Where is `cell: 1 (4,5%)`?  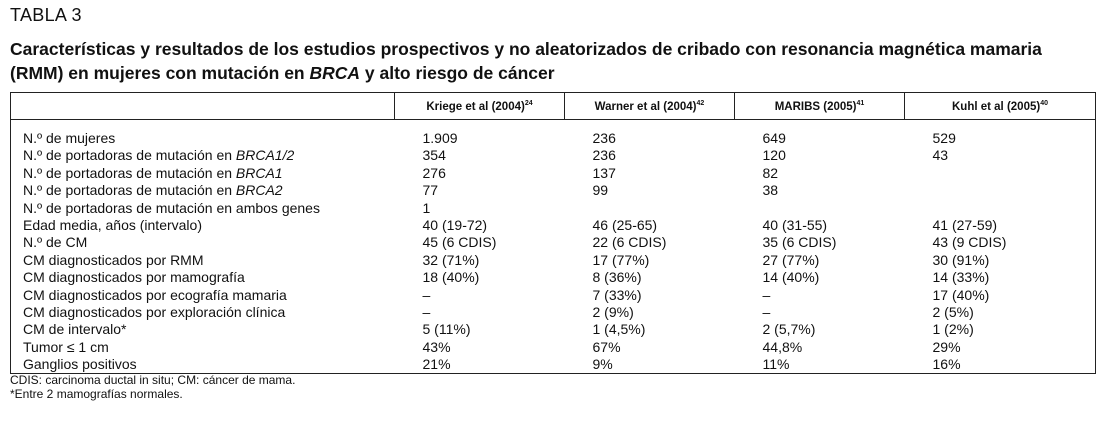
cell: 1 (4,5%) is located at coordinates (619, 329).